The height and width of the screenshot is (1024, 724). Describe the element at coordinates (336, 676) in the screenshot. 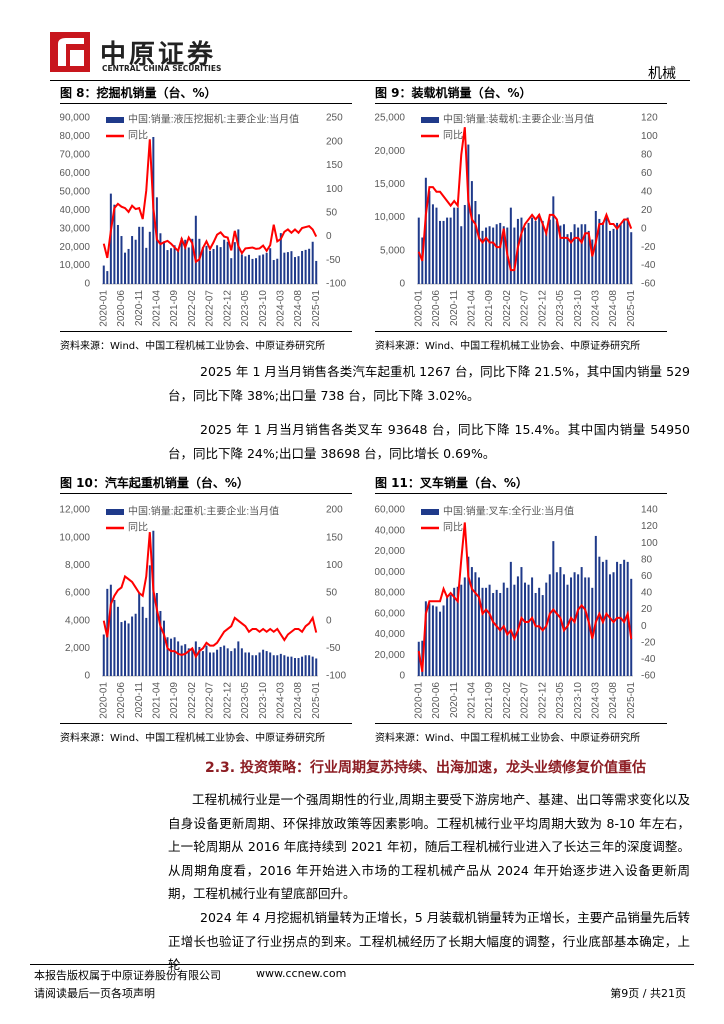

I see `y2-tick-label: -100` at that location.